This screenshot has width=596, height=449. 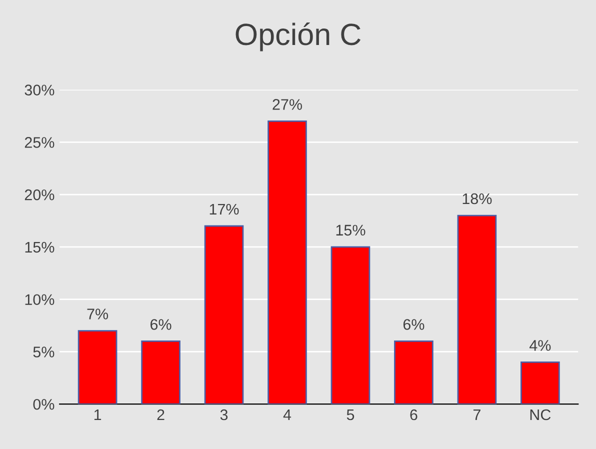 What do you see at coordinates (540, 414) in the screenshot?
I see `x-tick-label: NC` at bounding box center [540, 414].